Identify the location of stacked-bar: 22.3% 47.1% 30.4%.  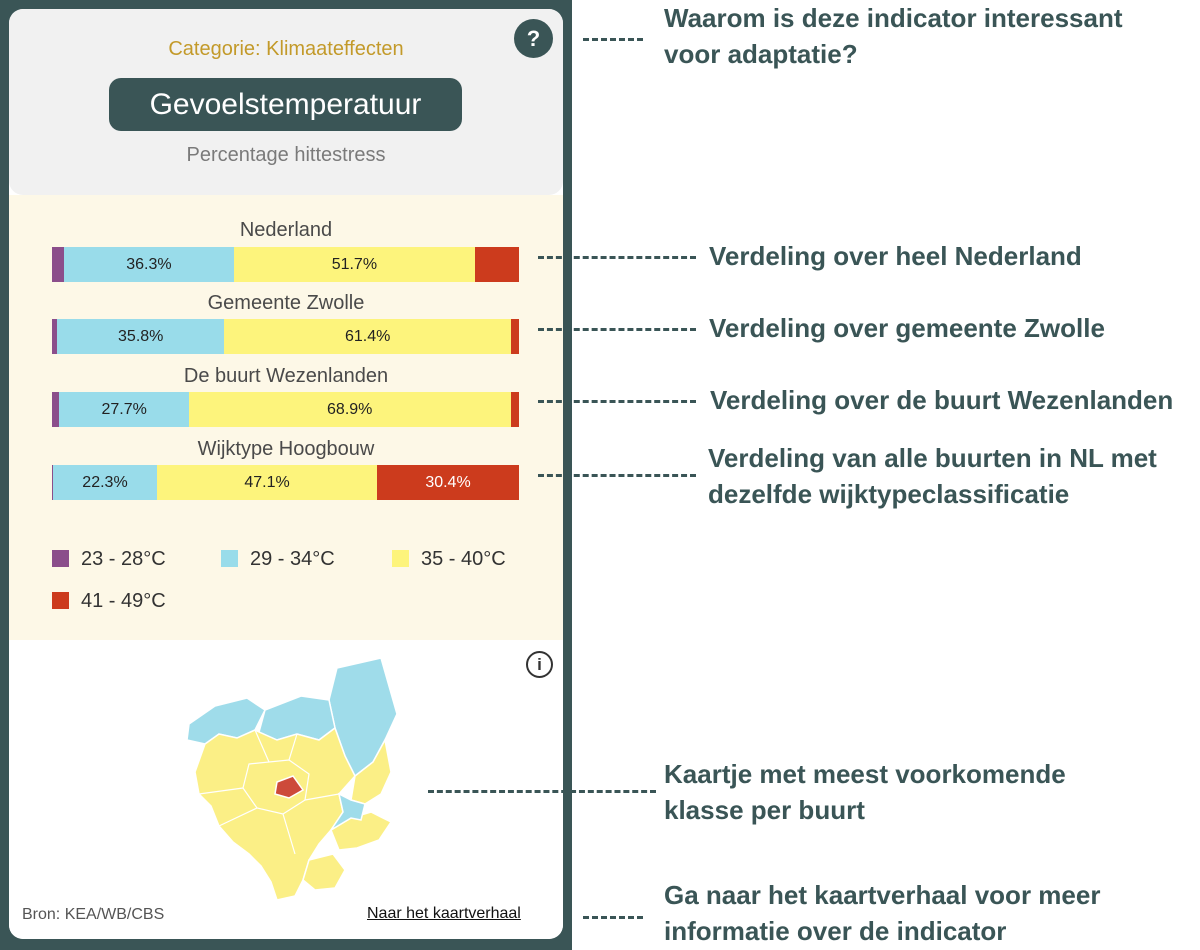
(285, 482).